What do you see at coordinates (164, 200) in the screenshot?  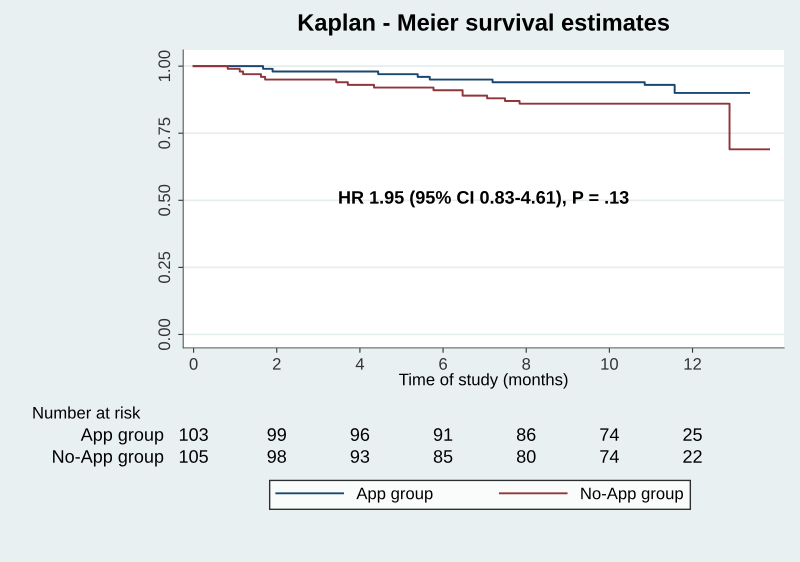 I see `y-tick-label: 0.50` at bounding box center [164, 200].